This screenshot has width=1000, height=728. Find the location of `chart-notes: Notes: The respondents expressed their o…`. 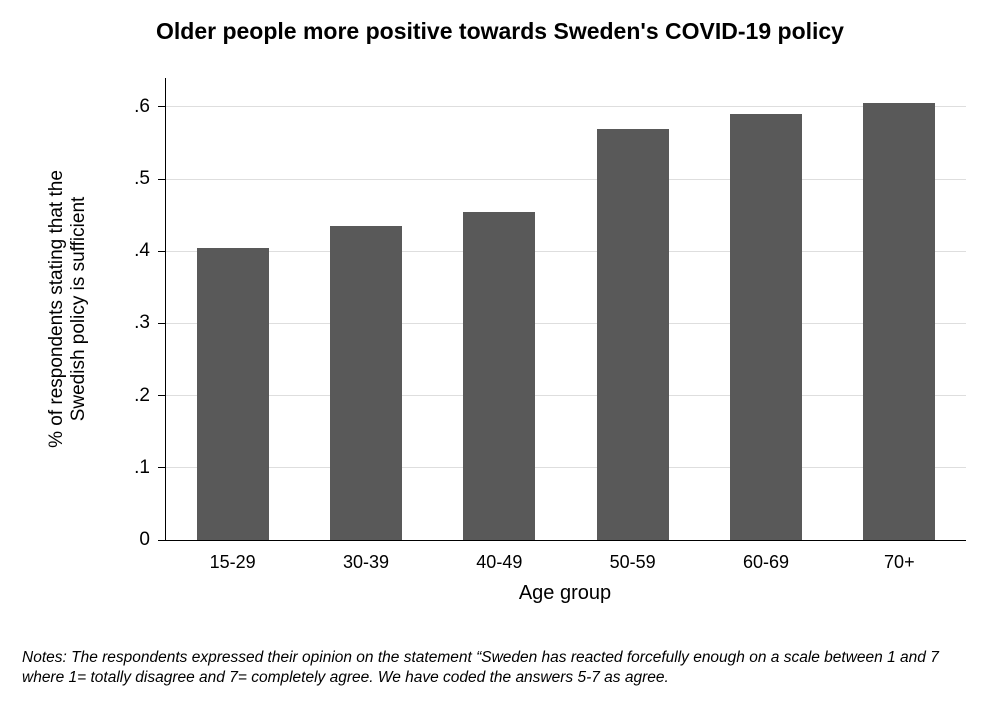

chart-notes: Notes: The respondents expressed their o… is located at coordinates (480, 668).